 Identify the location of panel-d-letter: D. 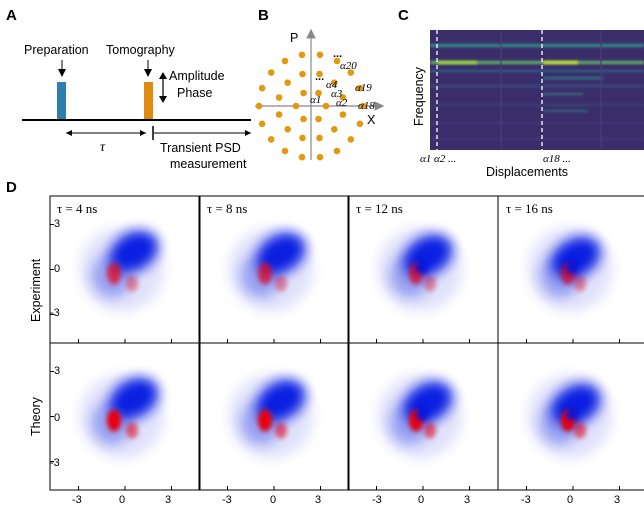
(11, 187).